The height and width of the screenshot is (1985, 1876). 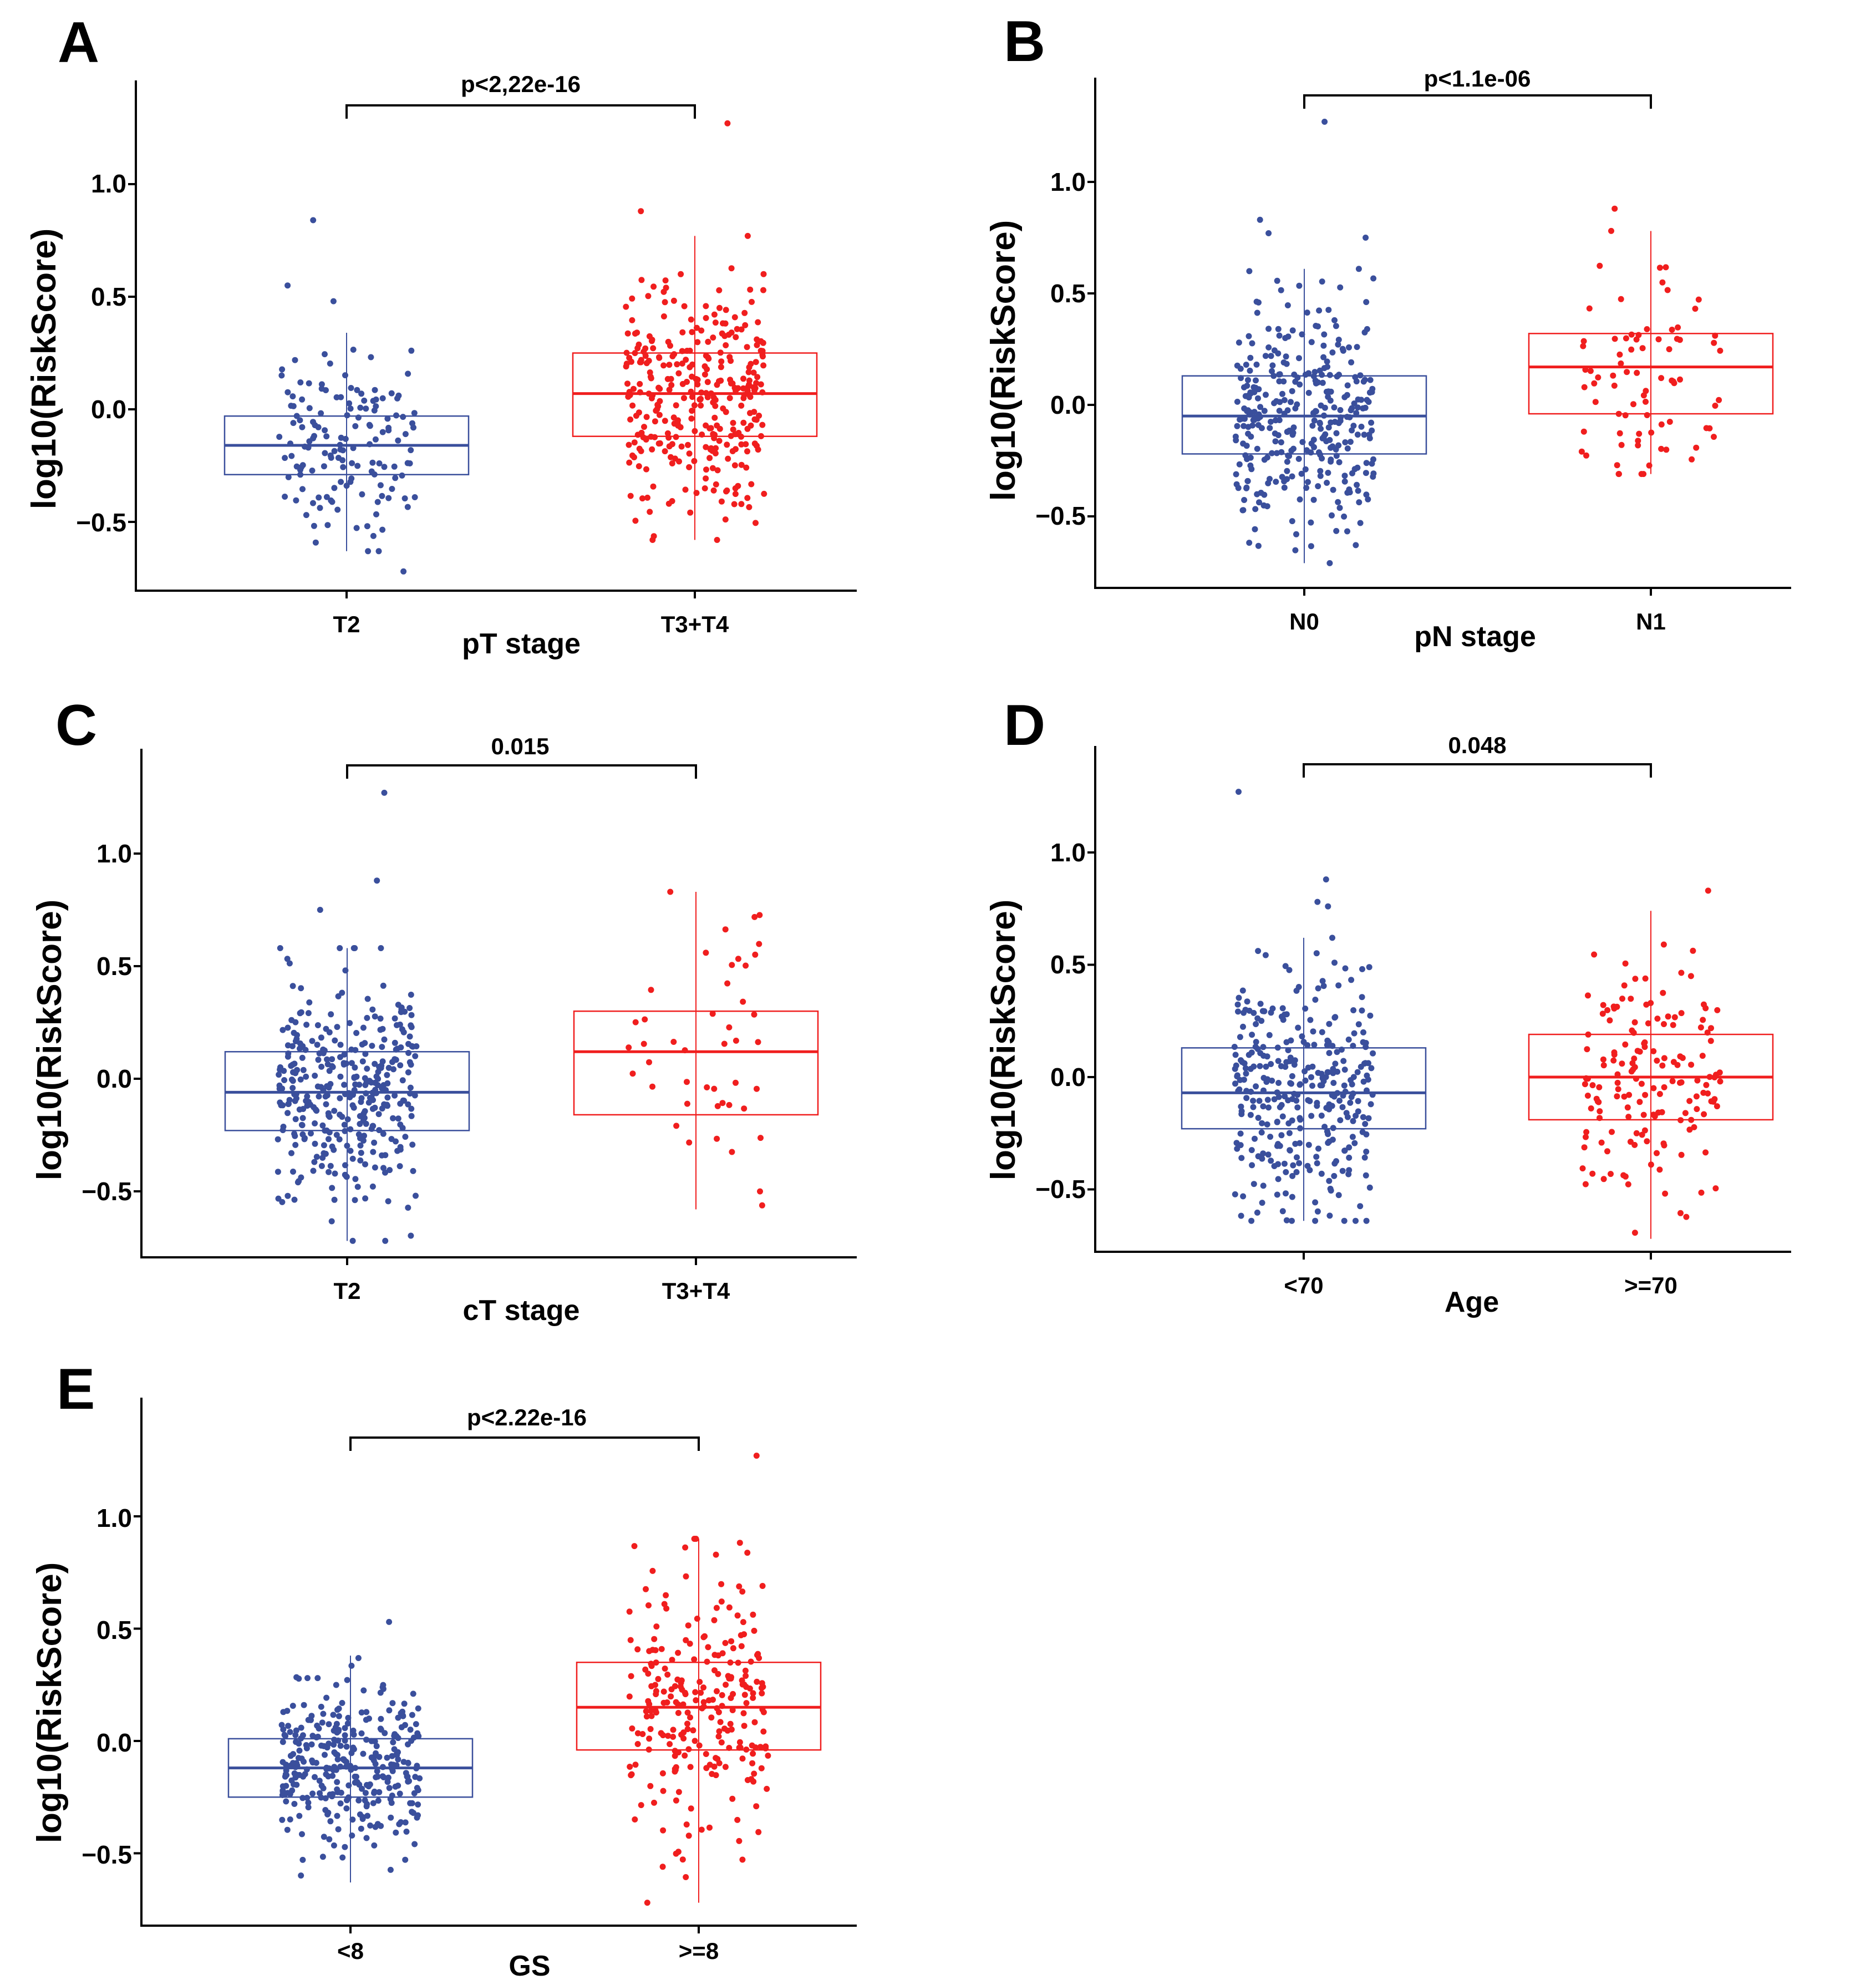 What do you see at coordinates (114, 1518) in the screenshot?
I see `y-tick-label: 1.0` at bounding box center [114, 1518].